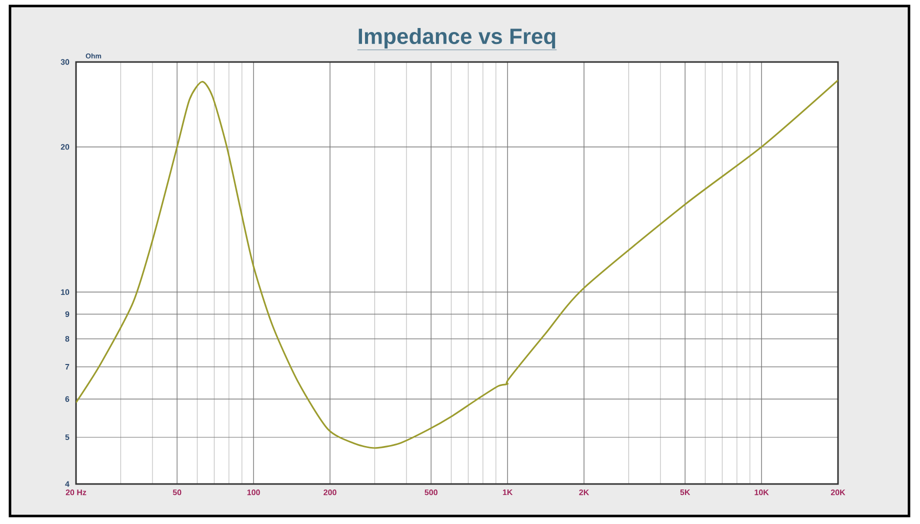 The width and height of the screenshot is (920, 524). I want to click on y-tick-label: 30, so click(65, 62).